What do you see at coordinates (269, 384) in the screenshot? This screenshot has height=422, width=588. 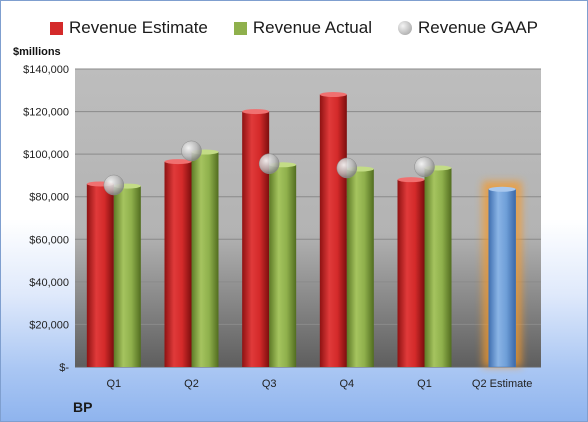 I see `x-tick-label: Q3` at bounding box center [269, 384].